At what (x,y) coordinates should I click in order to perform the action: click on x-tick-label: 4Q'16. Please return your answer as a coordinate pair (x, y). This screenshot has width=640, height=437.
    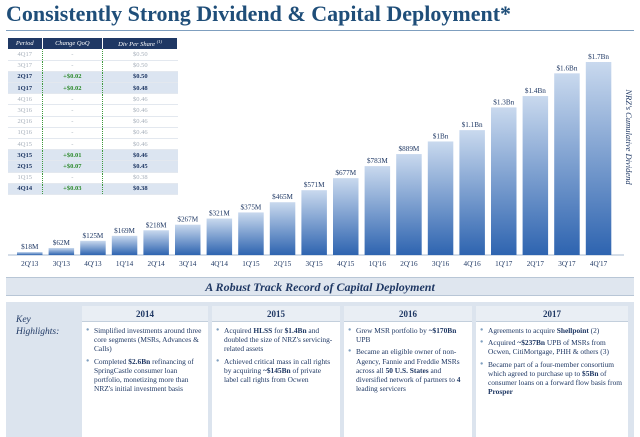
    Looking at the image, I should click on (473, 264).